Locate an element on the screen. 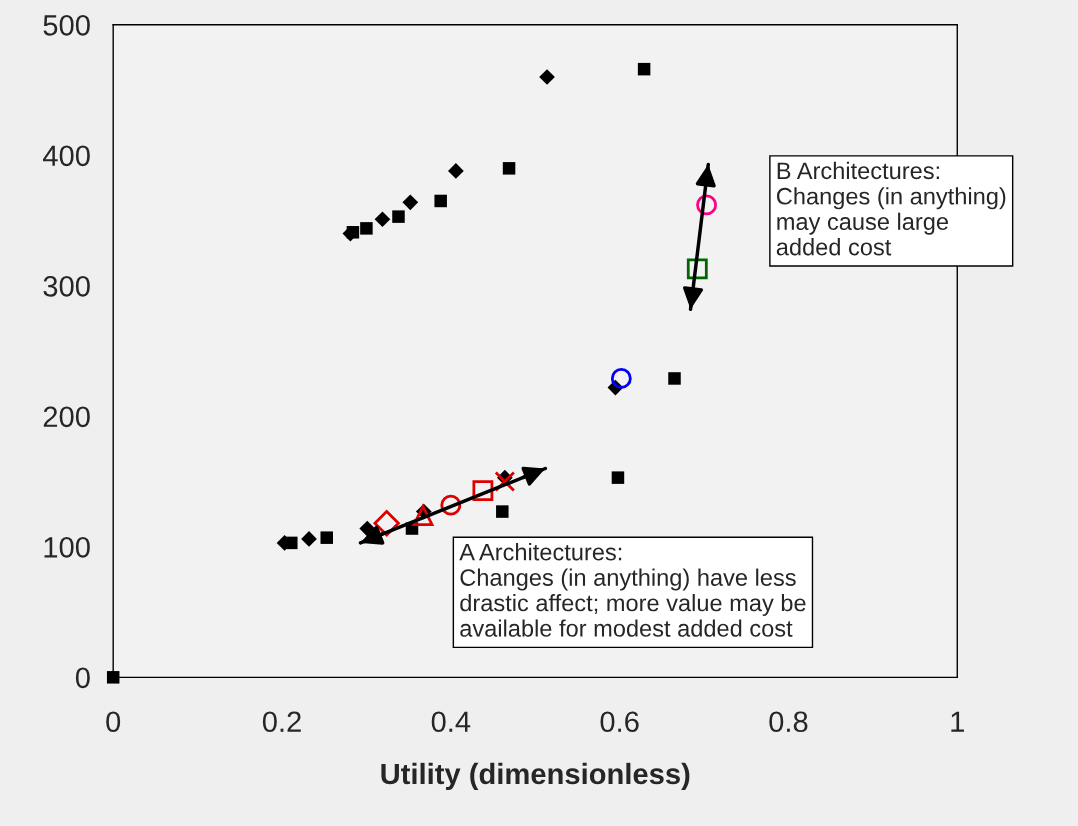 The image size is (1078, 826). x-tick-label: 0.8 is located at coordinates (788, 722).